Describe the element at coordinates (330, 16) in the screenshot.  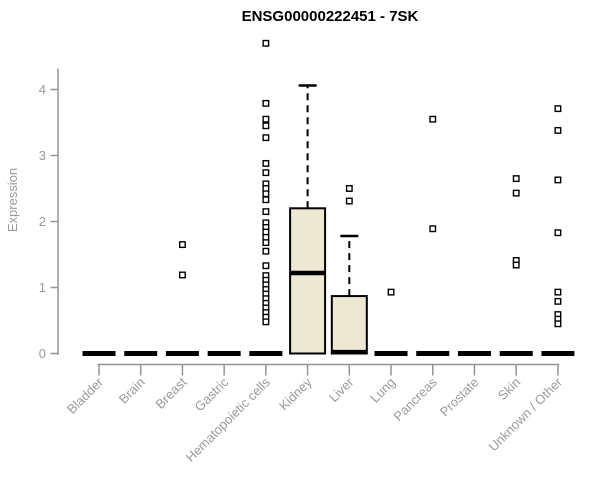
I see `chart-title: ENSG00000222451 - 7SK` at that location.